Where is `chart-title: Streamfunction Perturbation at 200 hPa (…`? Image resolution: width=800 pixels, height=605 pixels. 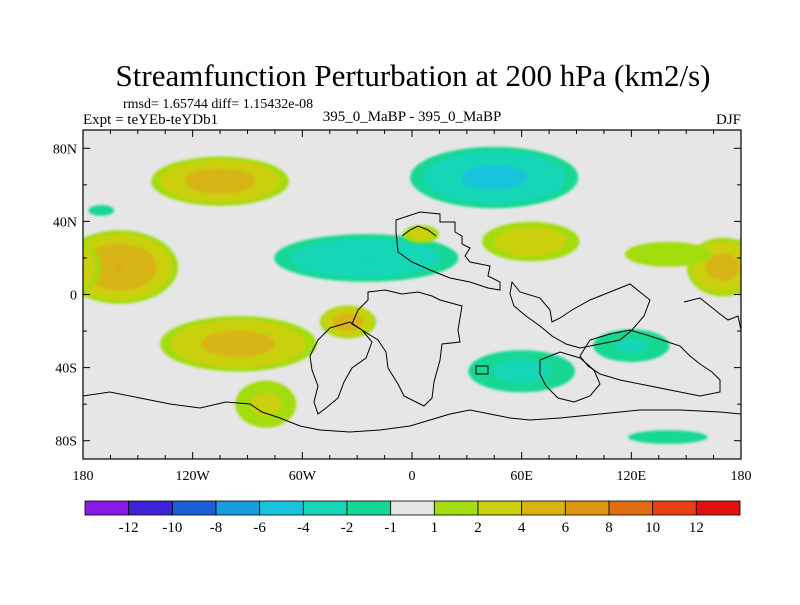 chart-title: Streamfunction Perturbation at 200 hPa (… is located at coordinates (413, 75).